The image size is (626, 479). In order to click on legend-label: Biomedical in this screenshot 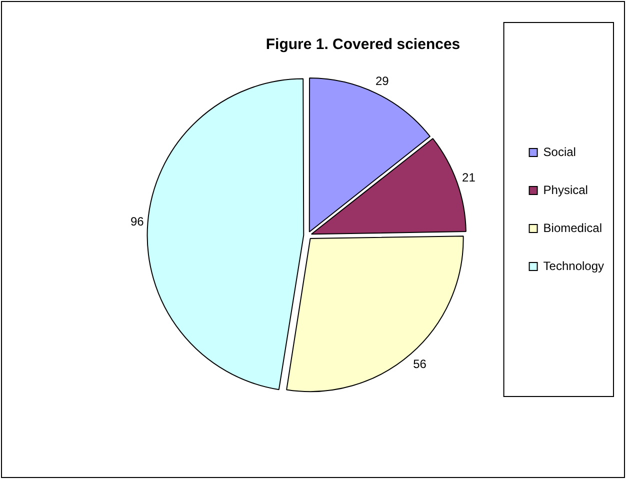, I will do `click(572, 227)`.